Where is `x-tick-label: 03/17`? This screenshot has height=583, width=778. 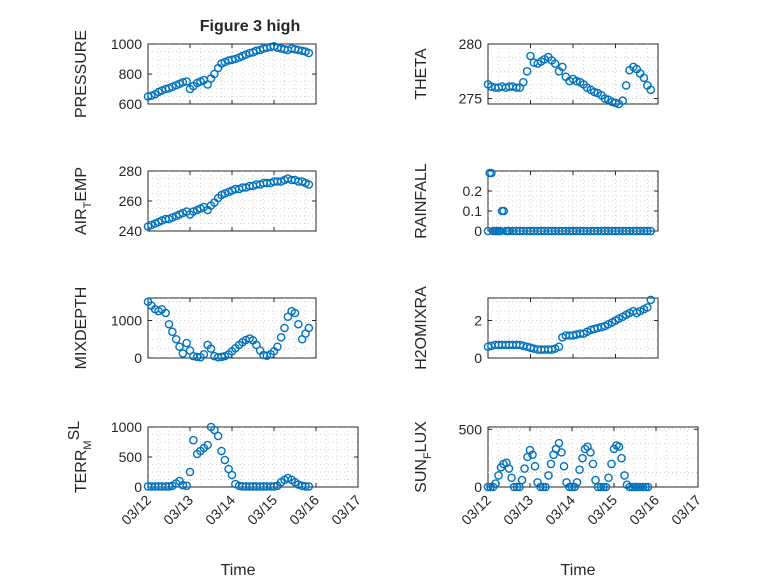 x-tick-label: 03/17 is located at coordinates (346, 510).